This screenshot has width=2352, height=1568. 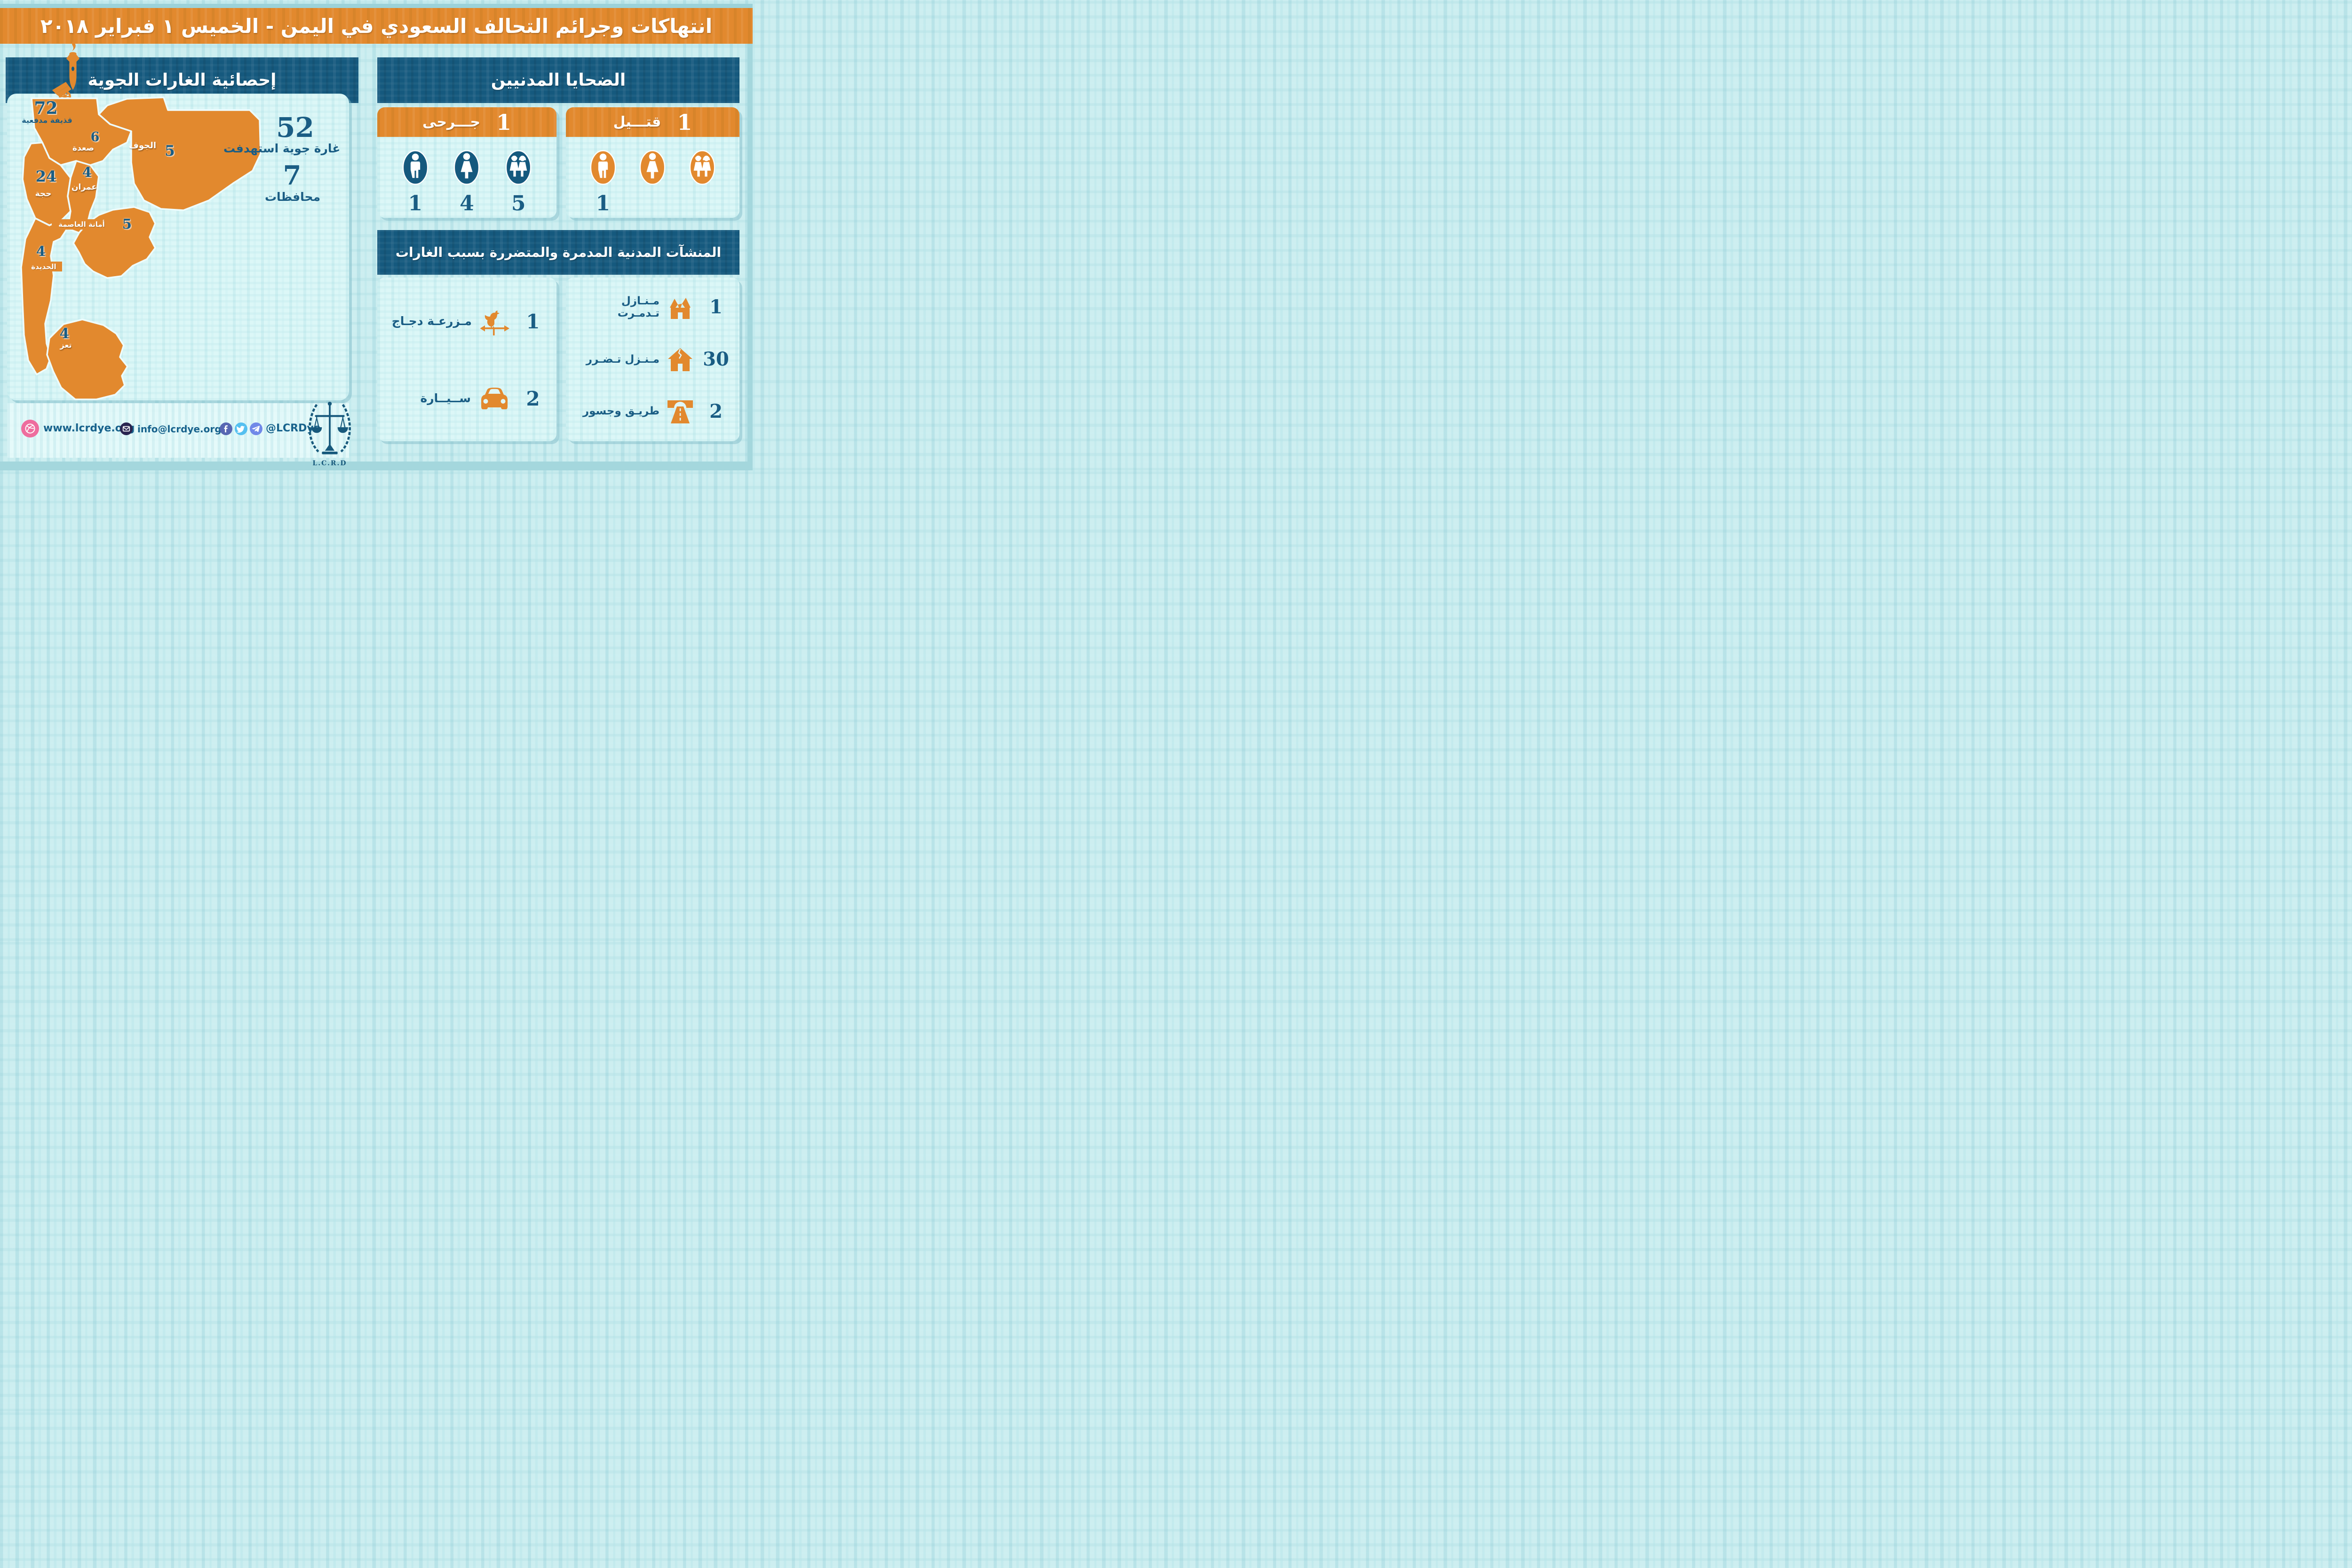 I want to click on facility-row-roads-bridges: طريـق وجسور 2, so click(x=652, y=411).